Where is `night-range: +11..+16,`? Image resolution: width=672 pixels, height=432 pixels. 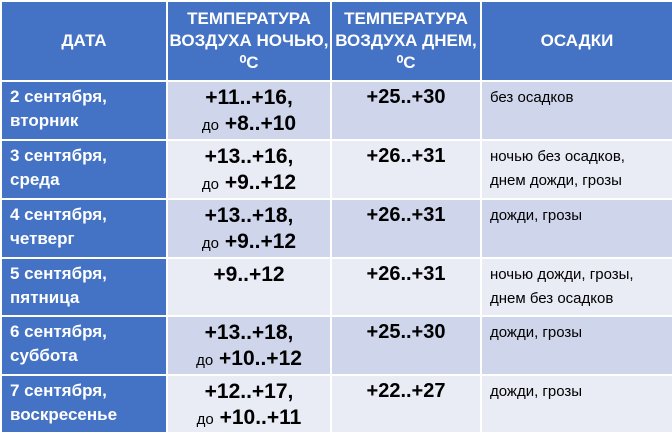 night-range: +11..+16, is located at coordinates (249, 97).